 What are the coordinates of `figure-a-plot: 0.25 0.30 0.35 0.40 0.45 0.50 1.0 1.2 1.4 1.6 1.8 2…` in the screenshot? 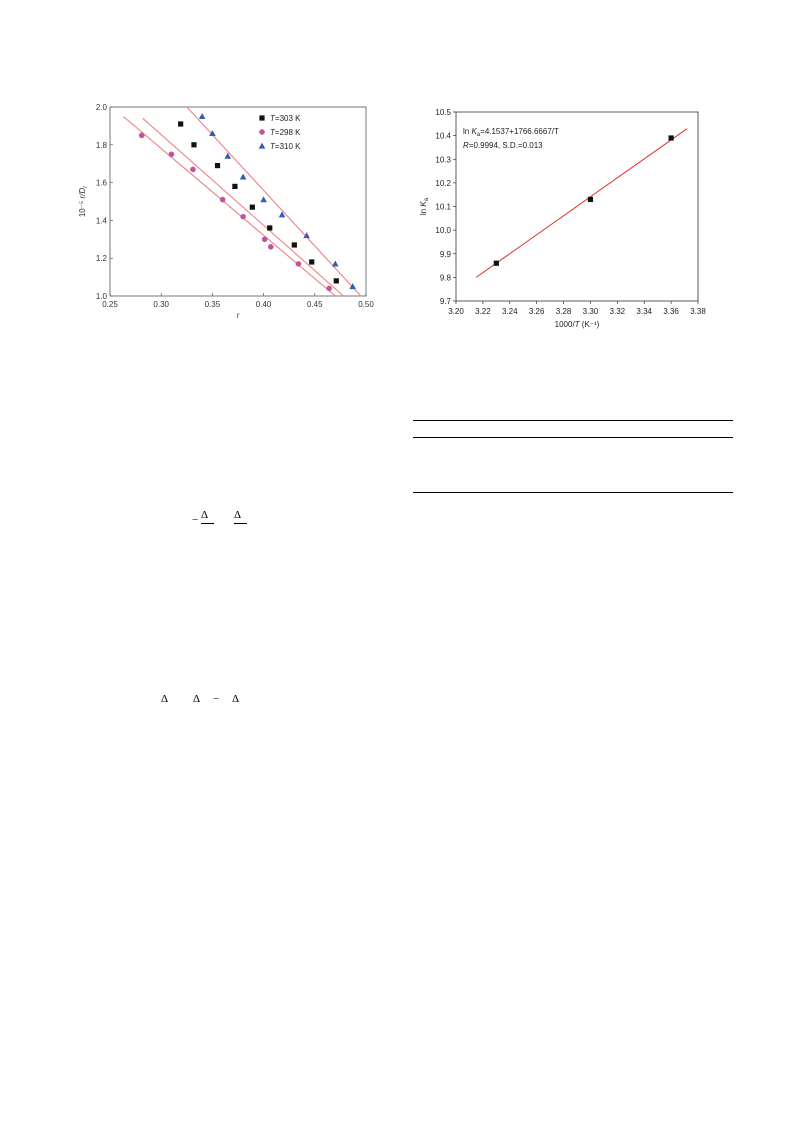 It's located at (226, 211).